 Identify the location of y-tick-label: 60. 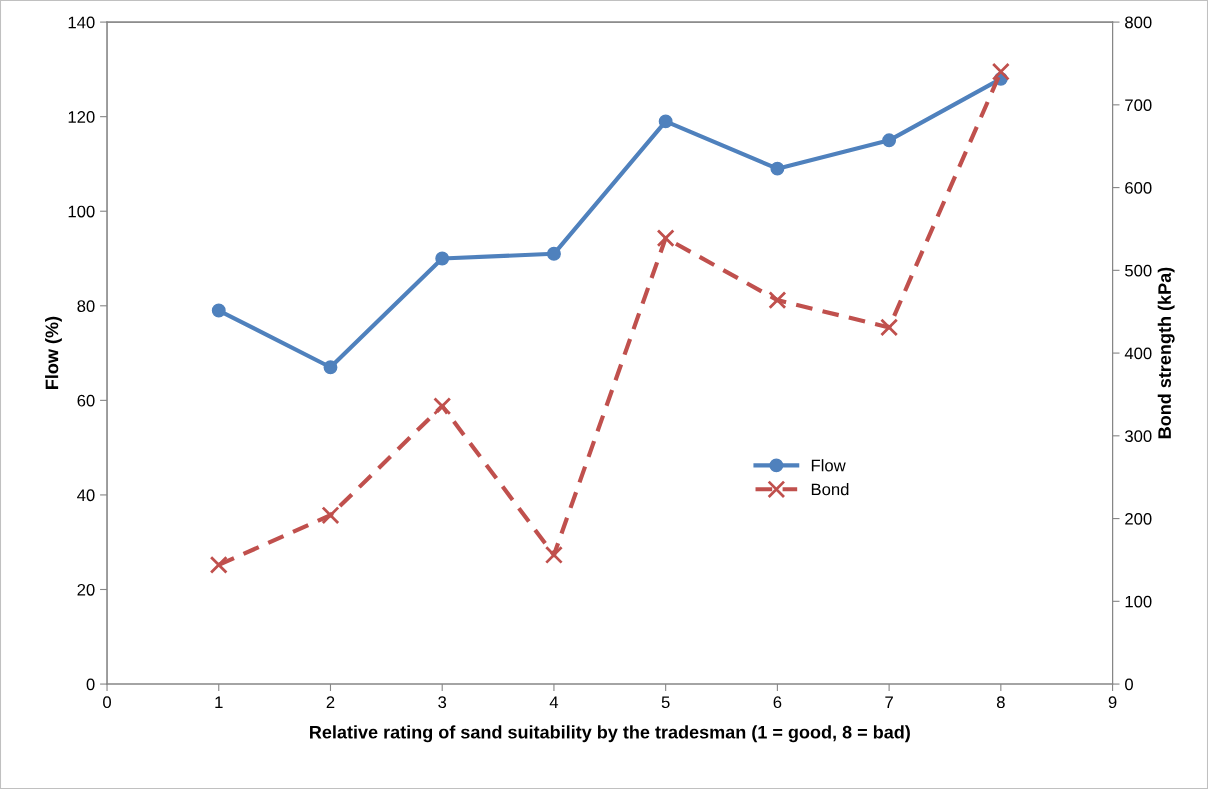
(86, 400).